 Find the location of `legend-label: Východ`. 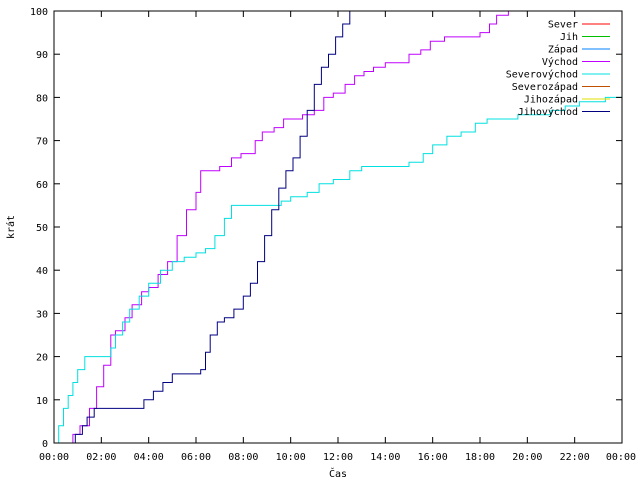

legend-label: Východ is located at coordinates (560, 62).